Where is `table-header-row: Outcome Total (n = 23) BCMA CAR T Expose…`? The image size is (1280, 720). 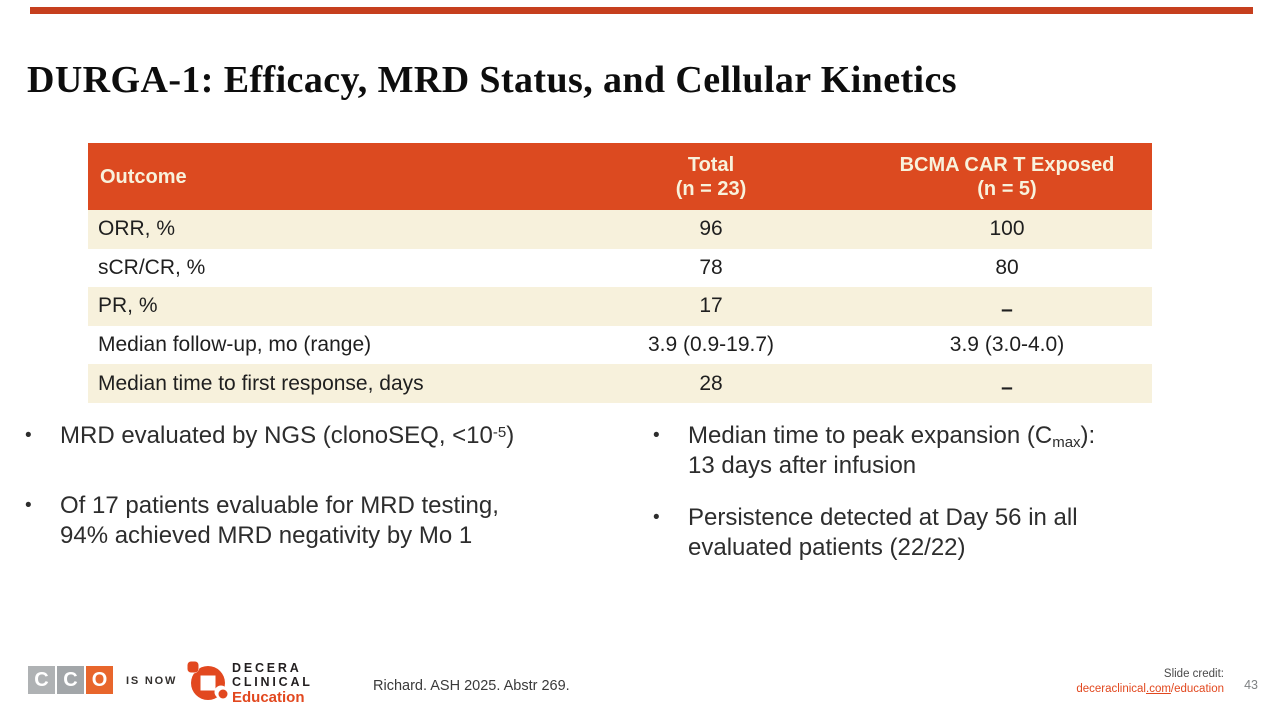 table-header-row: Outcome Total (n = 23) BCMA CAR T Expose… is located at coordinates (620, 176).